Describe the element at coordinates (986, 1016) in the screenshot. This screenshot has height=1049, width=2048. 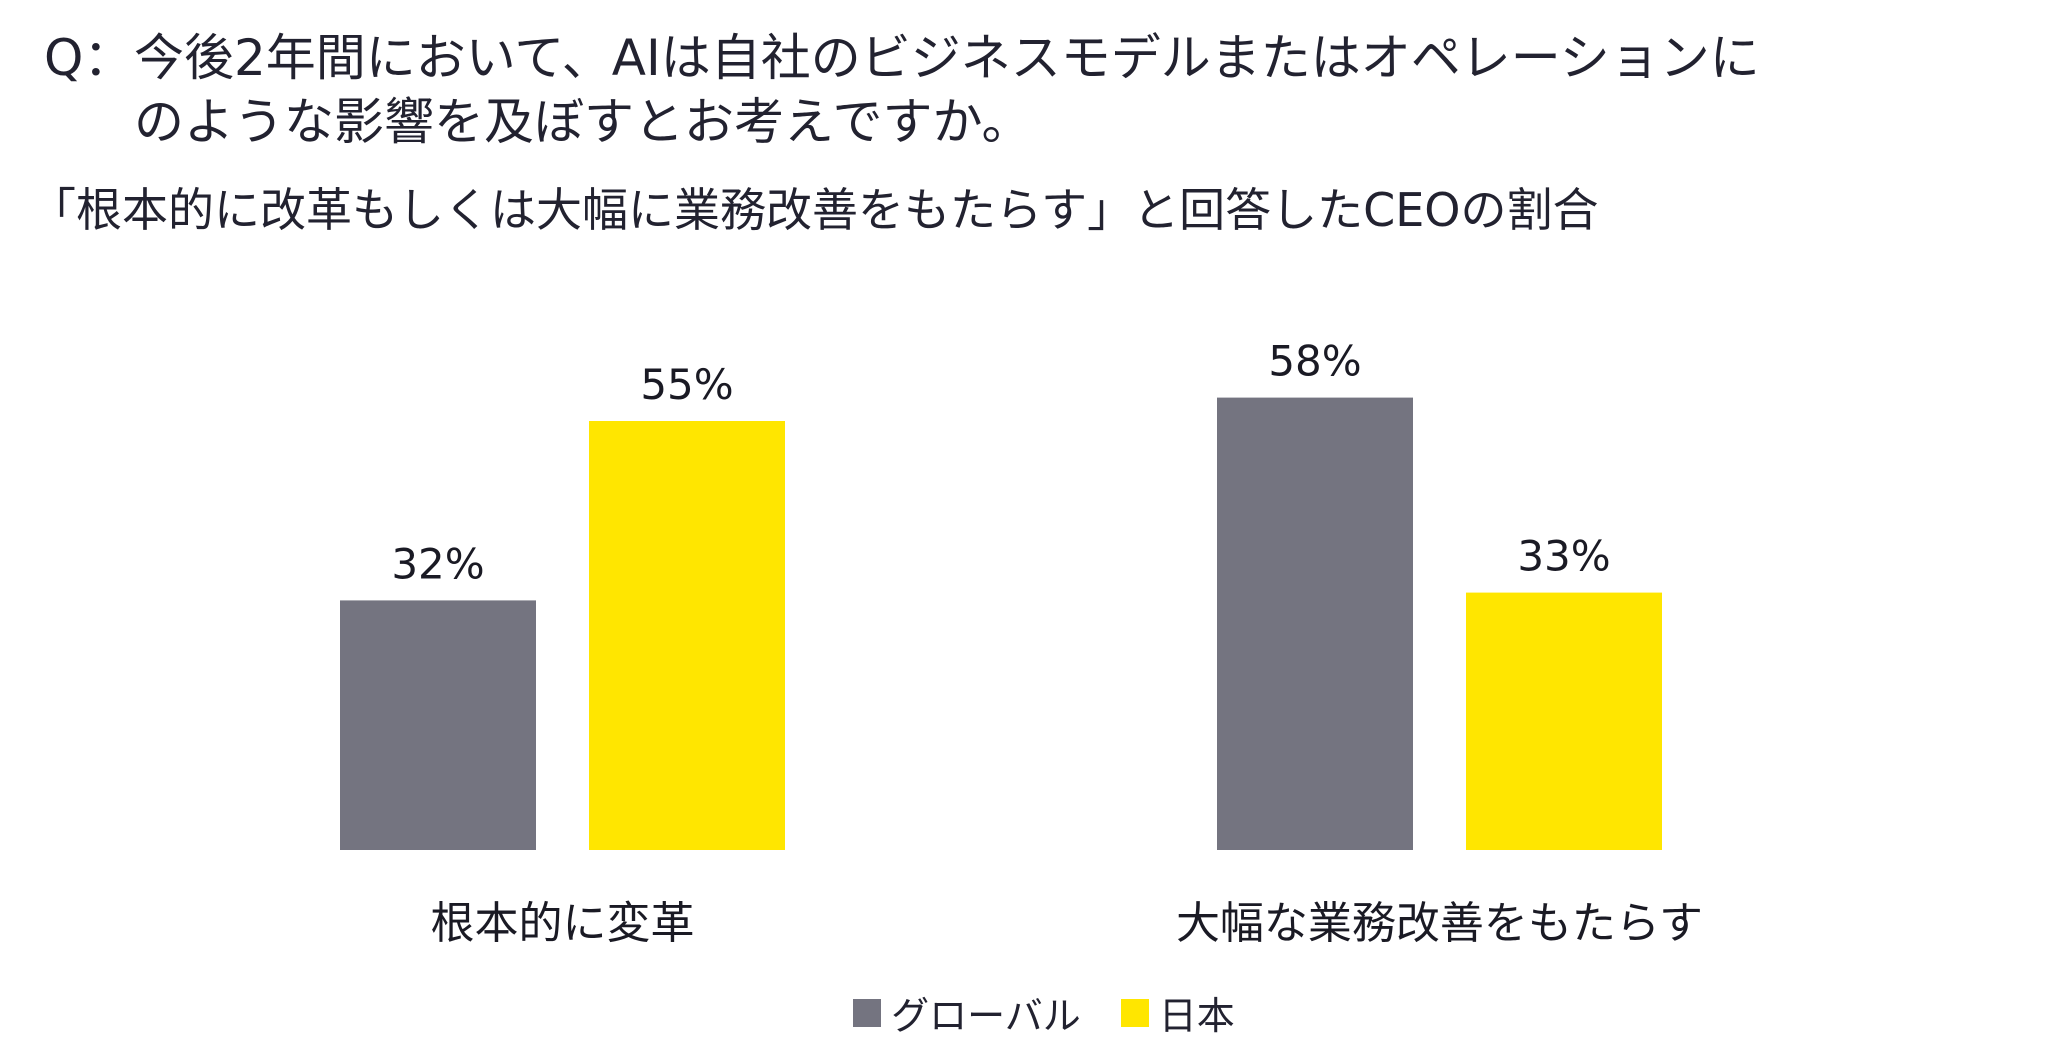
I see `legend-label-global: グローバル` at that location.